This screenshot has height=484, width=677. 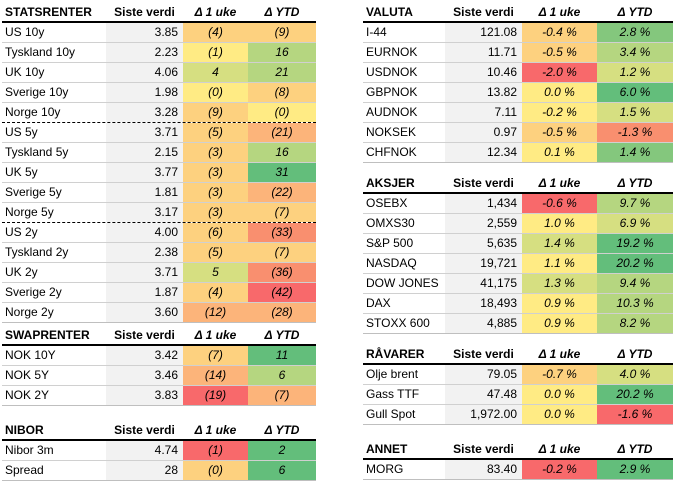 I want to click on table-header: AKSJER Siste verdi Δ 1 uke Δ YTD, so click(x=518, y=184).